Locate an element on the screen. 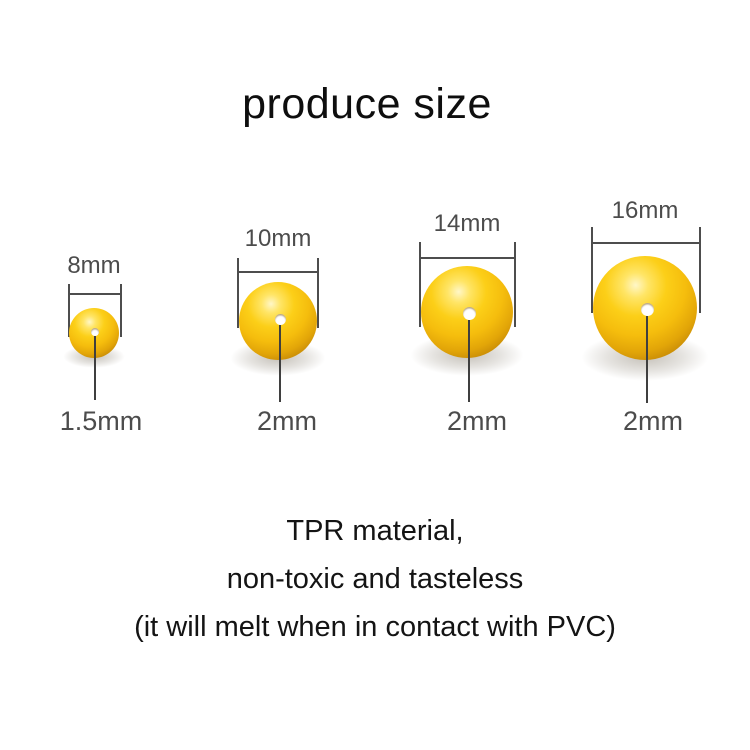 This screenshot has height=750, width=750. diameter-label: 8mm is located at coordinates (94, 265).